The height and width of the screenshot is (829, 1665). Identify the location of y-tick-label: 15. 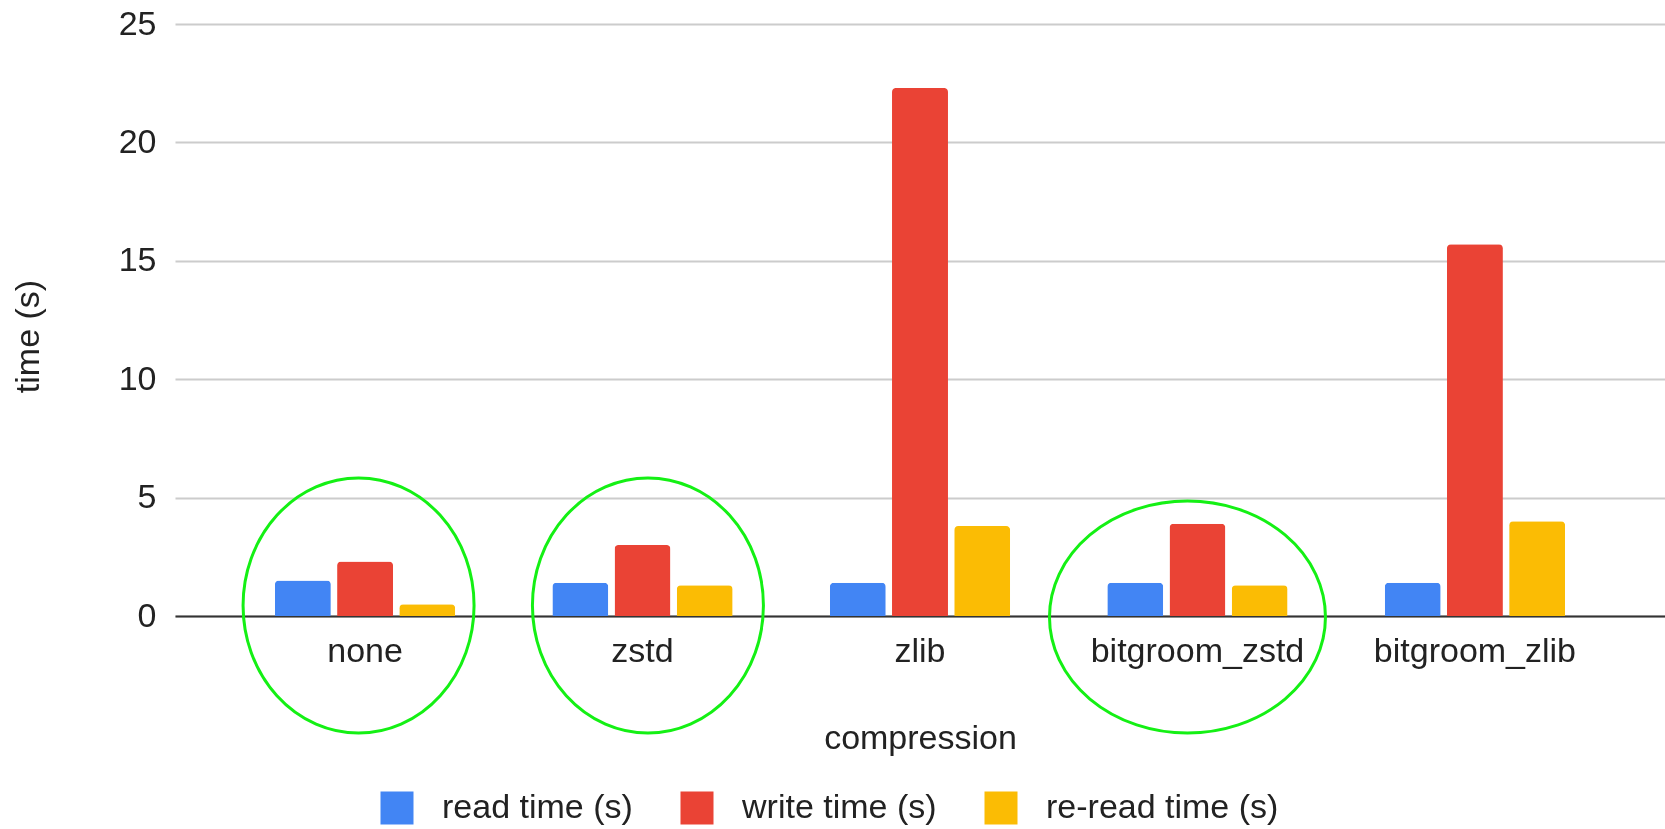
(137, 259).